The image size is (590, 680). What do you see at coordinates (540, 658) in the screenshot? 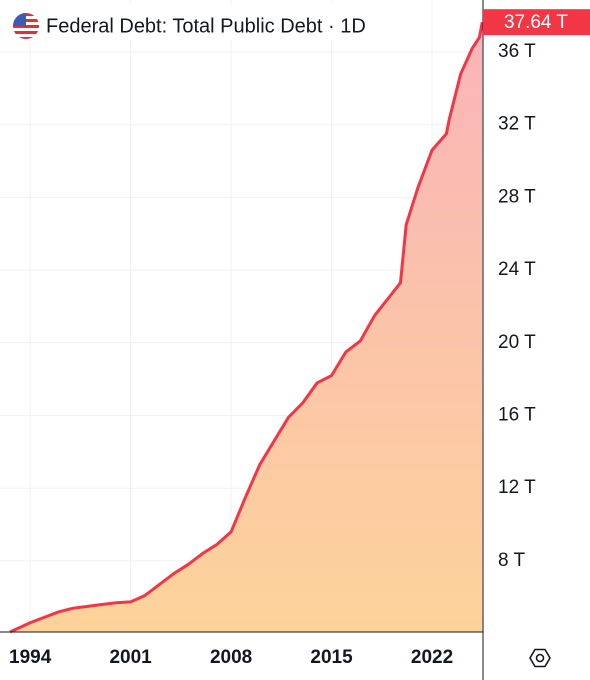
I see `settings-button` at bounding box center [540, 658].